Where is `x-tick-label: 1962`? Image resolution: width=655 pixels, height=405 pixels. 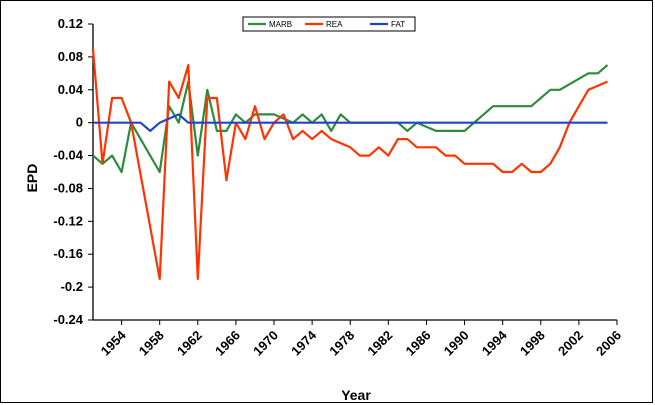 x-tick-label: 1962 is located at coordinates (189, 343).